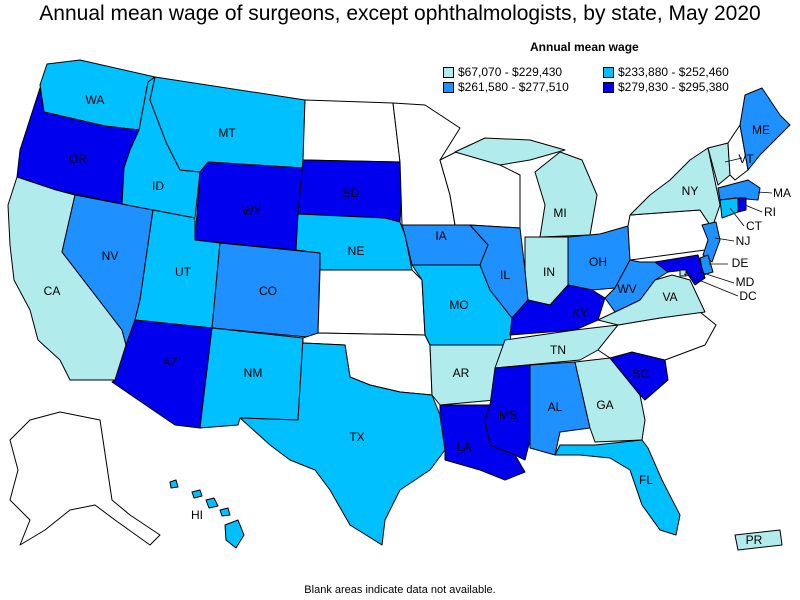 The image size is (800, 600). What do you see at coordinates (371, 302) in the screenshot?
I see `state-ks` at bounding box center [371, 302].